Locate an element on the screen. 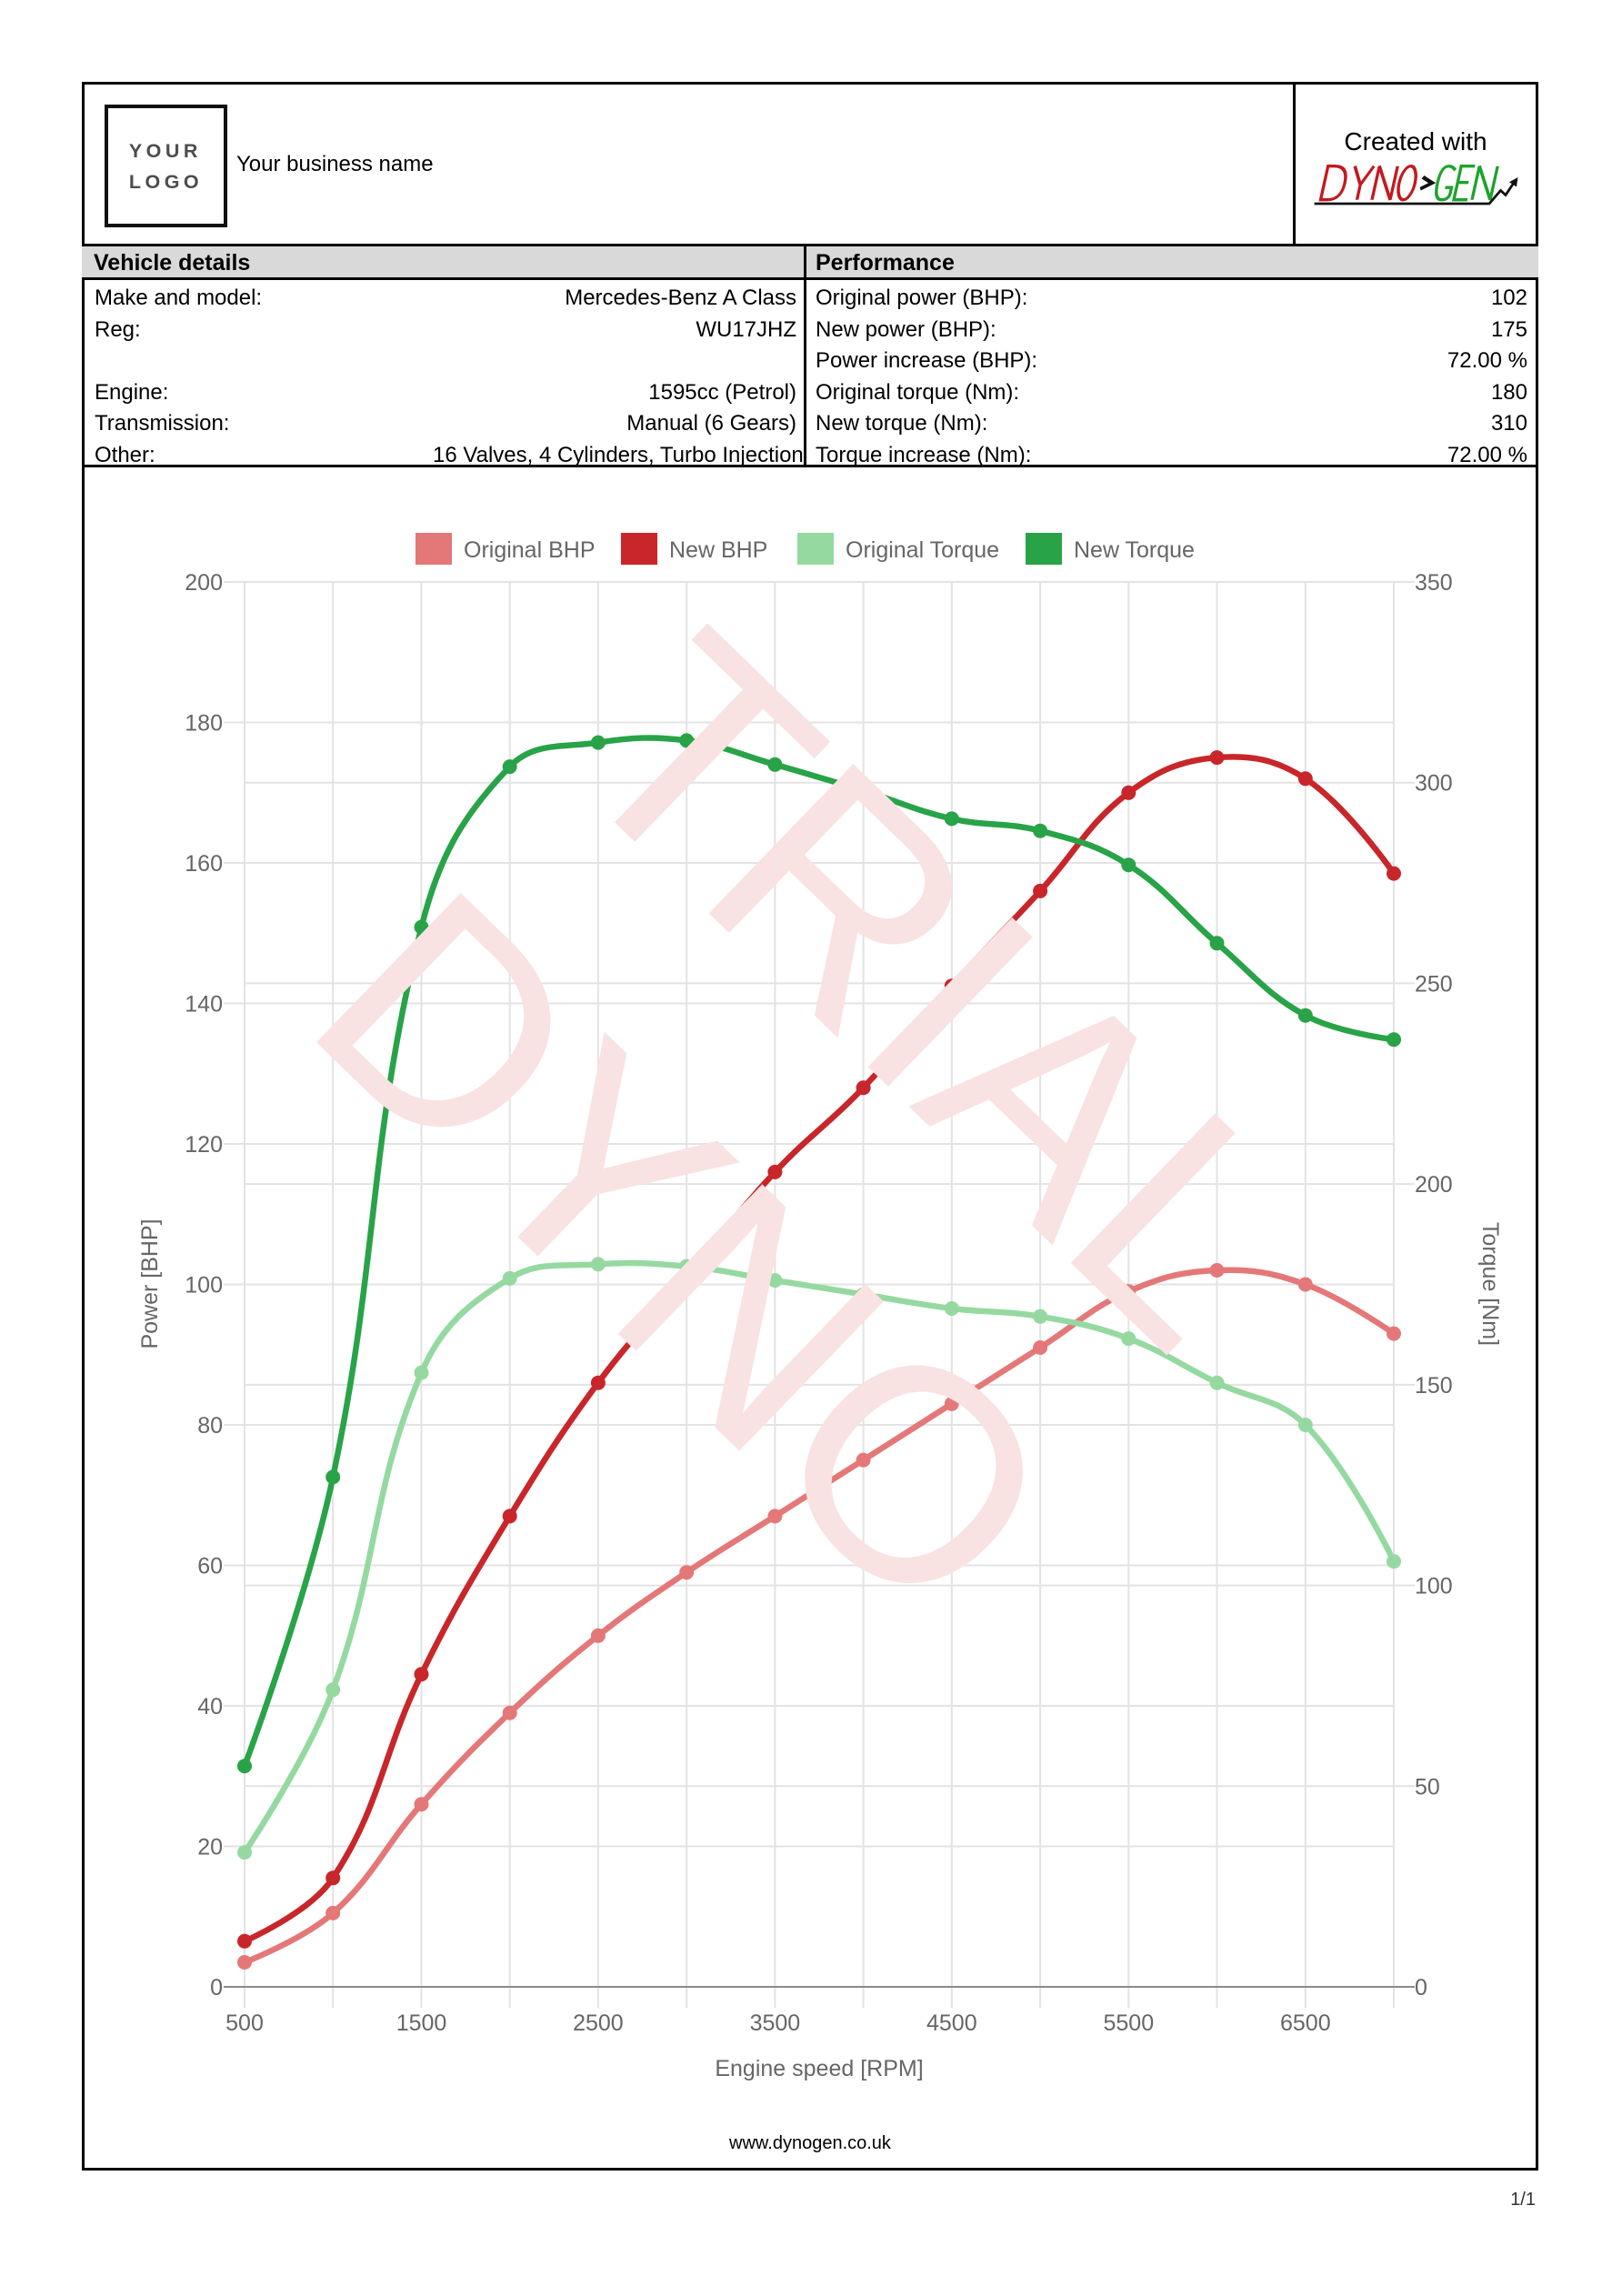 This screenshot has height=2296, width=1622. svg-text: 120 is located at coordinates (204, 1145).